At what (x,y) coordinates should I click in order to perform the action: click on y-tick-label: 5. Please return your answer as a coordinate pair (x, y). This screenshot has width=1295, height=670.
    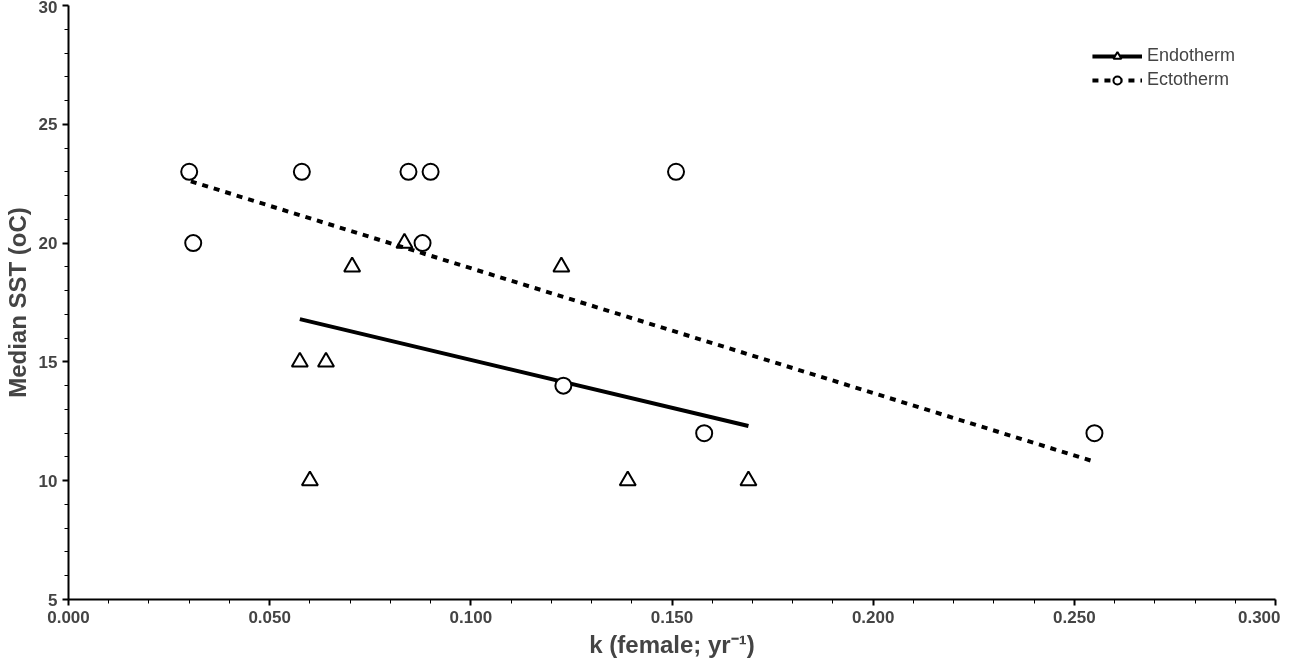
    Looking at the image, I should click on (53, 600).